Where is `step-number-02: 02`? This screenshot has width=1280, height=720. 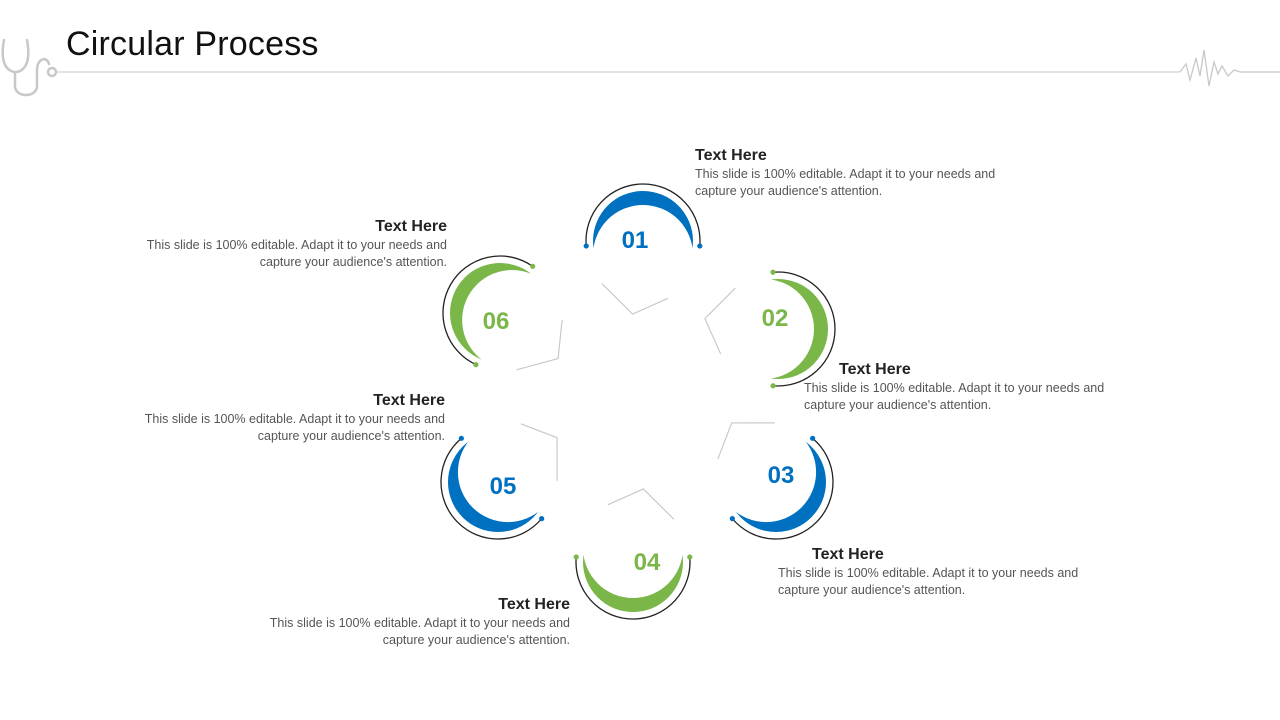 step-number-02: 02 is located at coordinates (775, 318).